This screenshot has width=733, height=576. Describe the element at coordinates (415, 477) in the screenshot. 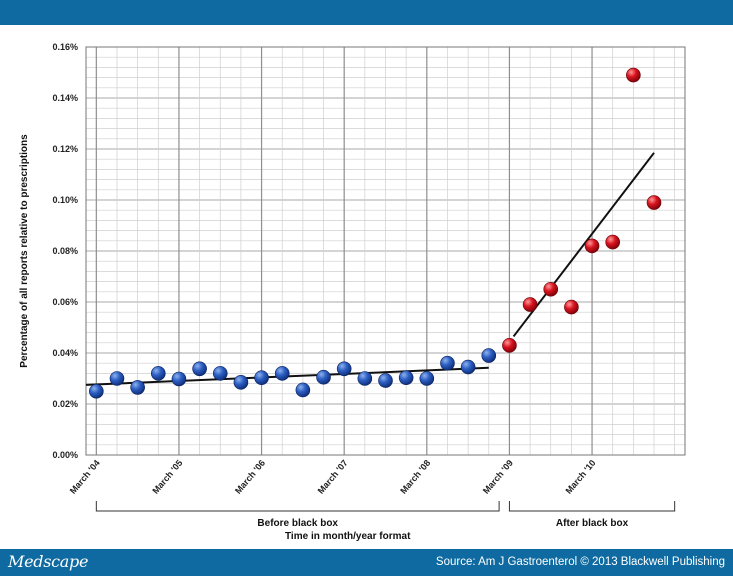

I see `x-tick-label: March '08` at that location.